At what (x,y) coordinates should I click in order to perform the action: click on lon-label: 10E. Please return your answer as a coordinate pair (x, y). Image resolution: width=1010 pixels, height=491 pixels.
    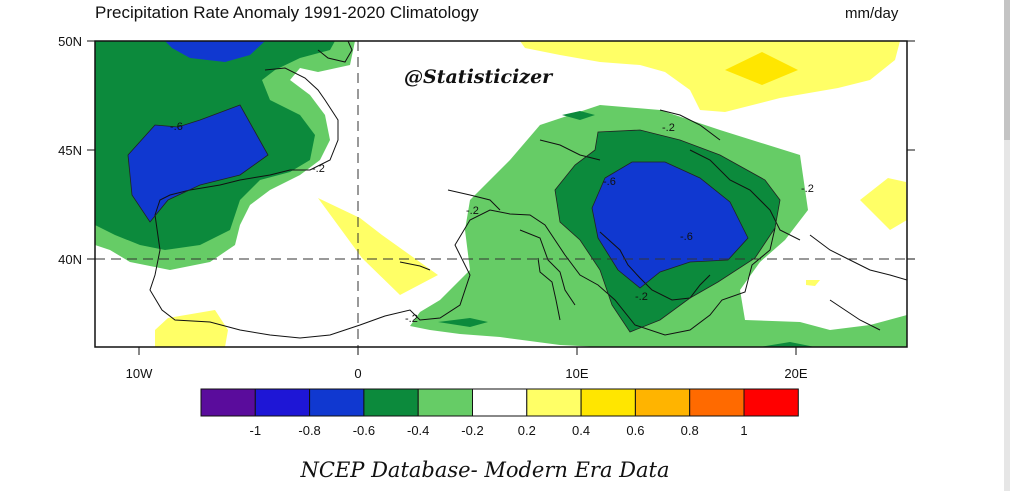
    Looking at the image, I should click on (576, 373).